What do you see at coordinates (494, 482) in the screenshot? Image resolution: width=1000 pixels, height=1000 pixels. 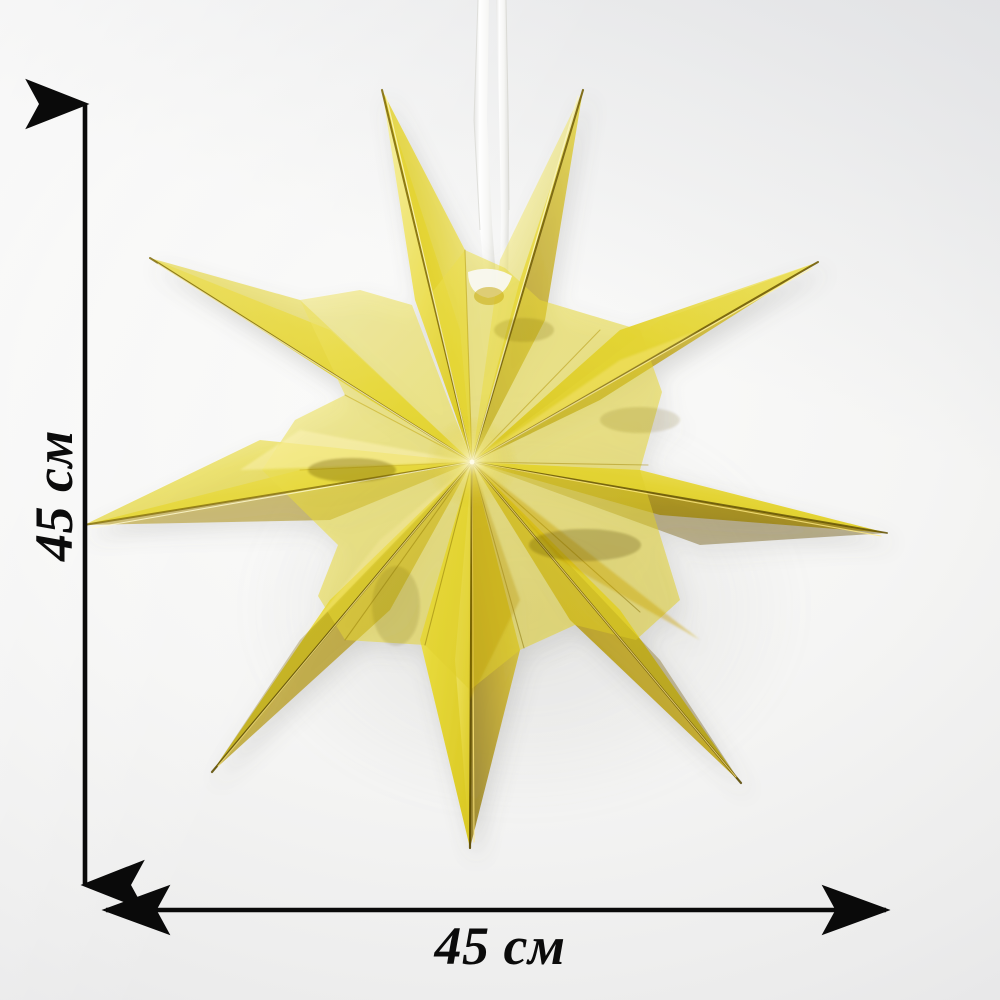 I see `reflections` at bounding box center [494, 482].